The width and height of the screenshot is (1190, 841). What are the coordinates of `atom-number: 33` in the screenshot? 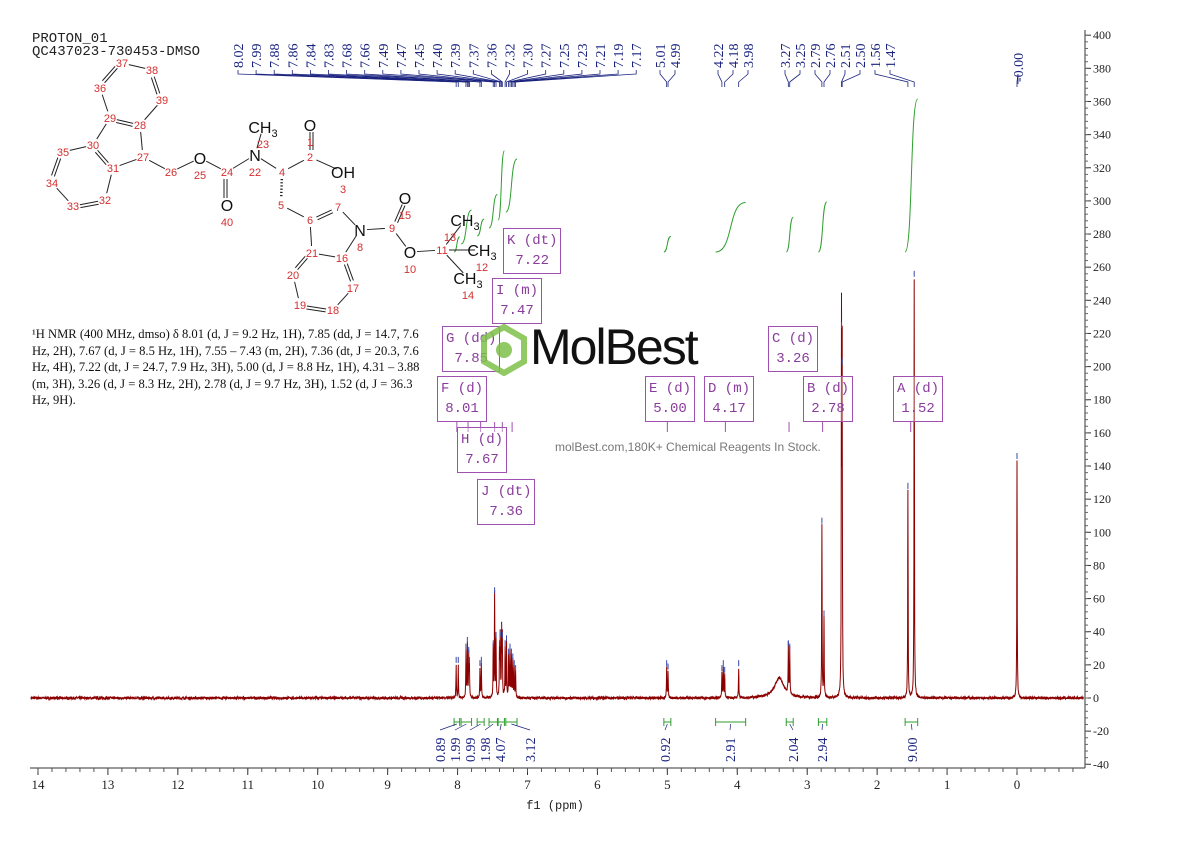 It's located at (73, 207).